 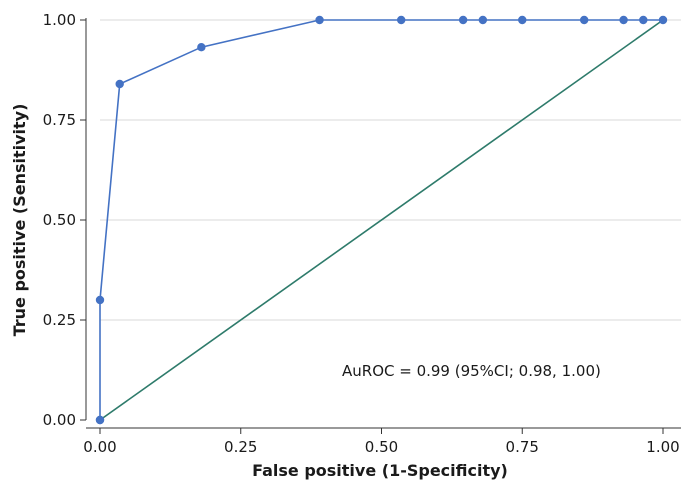 What do you see at coordinates (59, 20) in the screenshot?
I see `y-tick-label: 1.00` at bounding box center [59, 20].